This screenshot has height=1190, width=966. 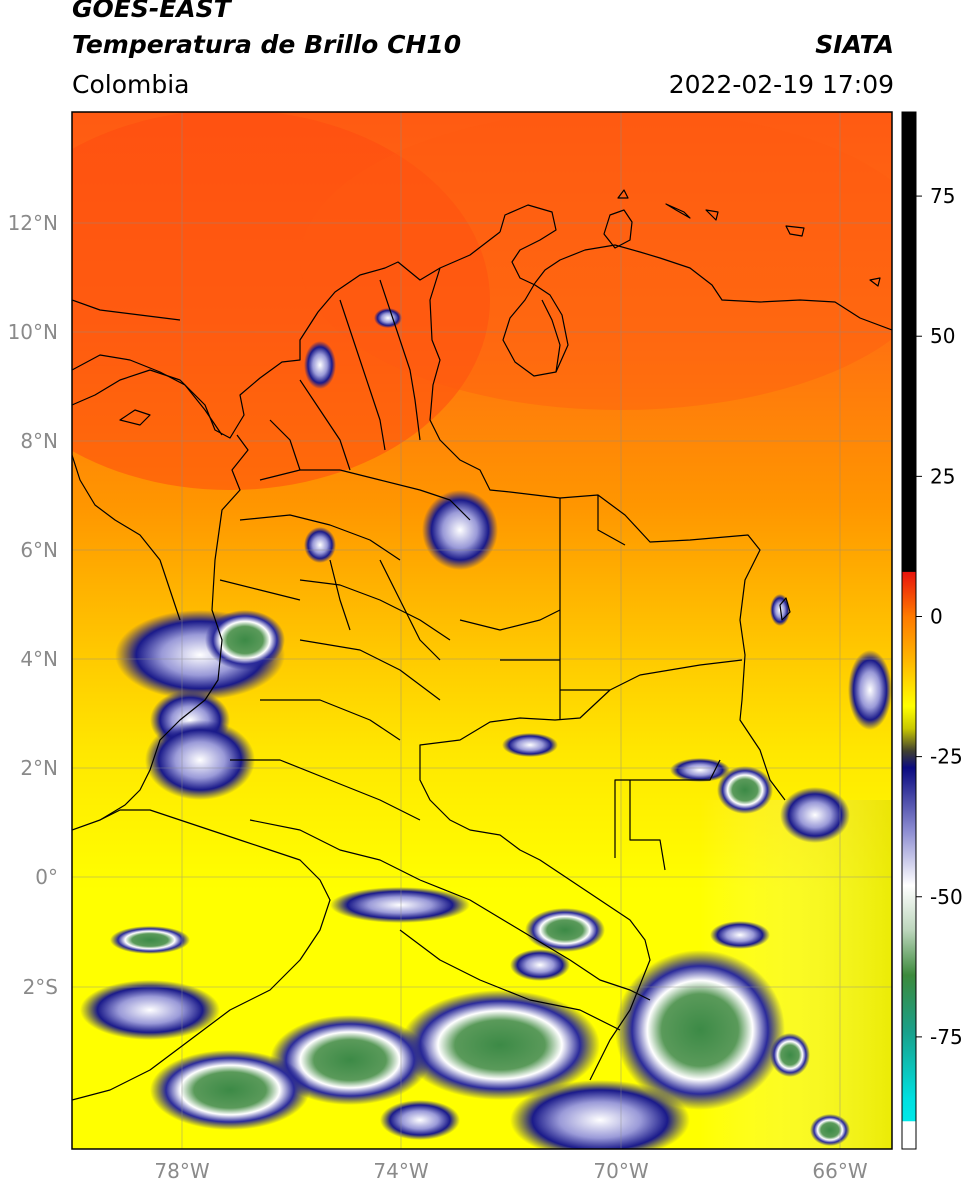 What do you see at coordinates (33, 332) in the screenshot?
I see `lat-tick-10n: 10°N` at bounding box center [33, 332].